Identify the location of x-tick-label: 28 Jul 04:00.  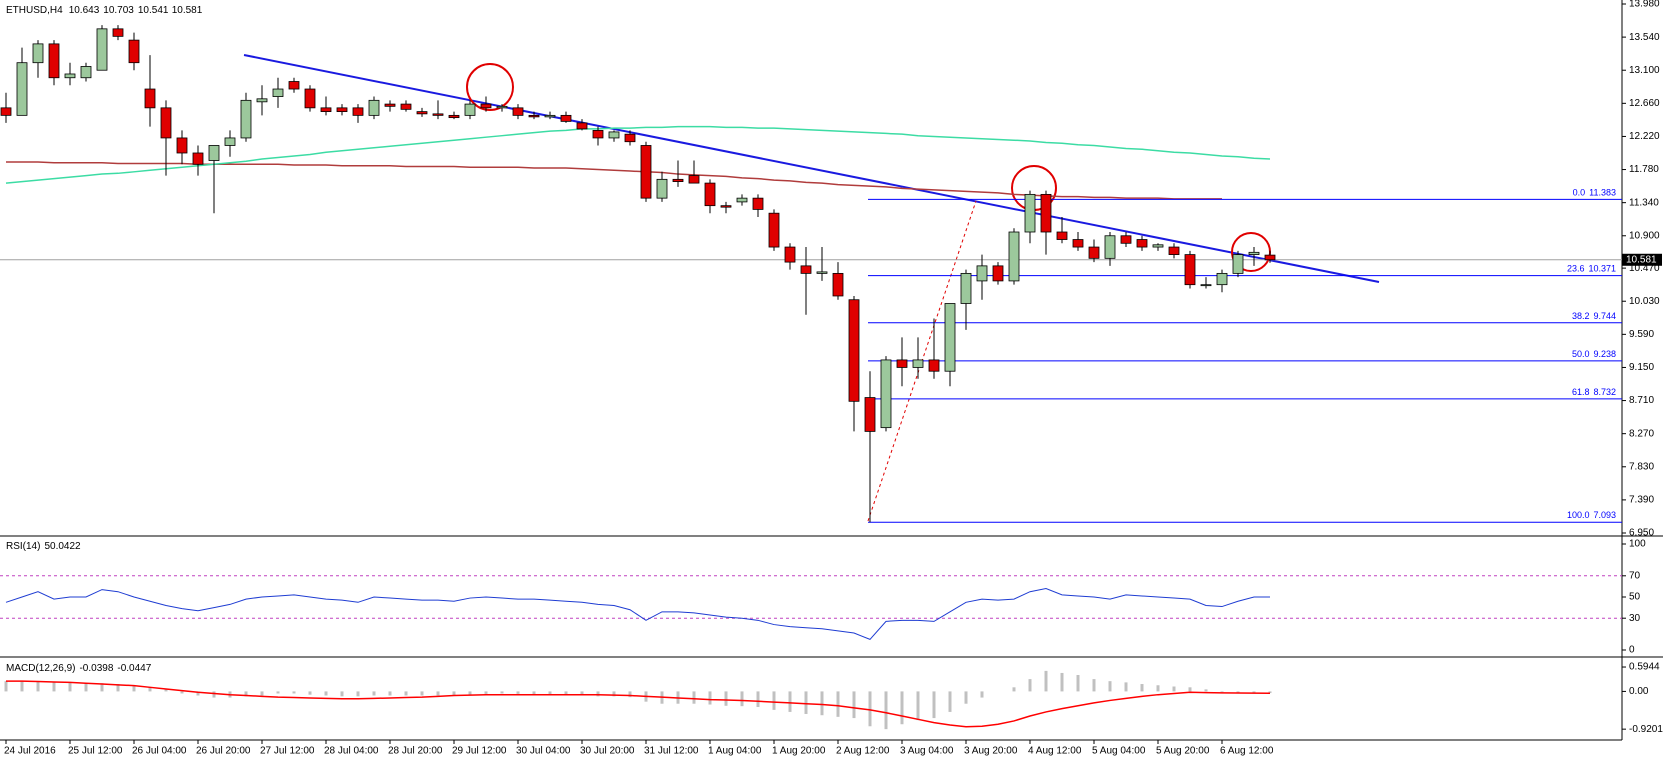
(351, 751).